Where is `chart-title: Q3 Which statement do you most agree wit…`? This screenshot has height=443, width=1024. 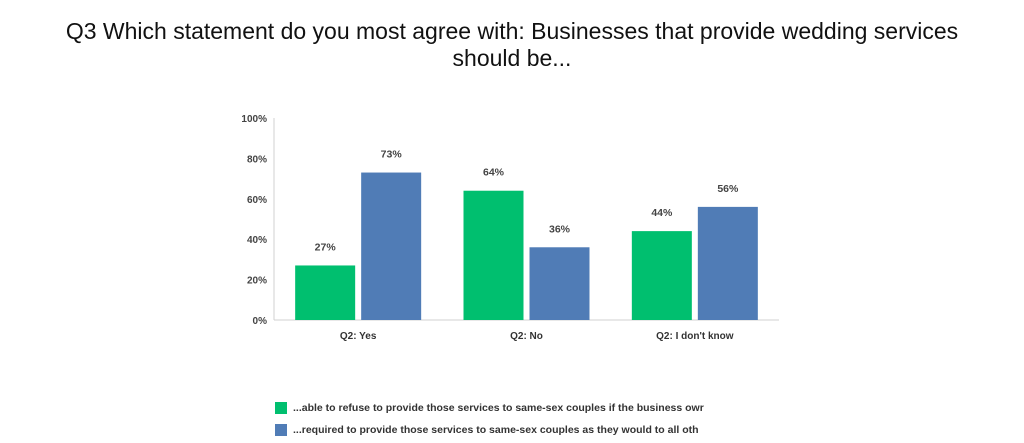 chart-title: Q3 Which statement do you most agree wit… is located at coordinates (512, 45).